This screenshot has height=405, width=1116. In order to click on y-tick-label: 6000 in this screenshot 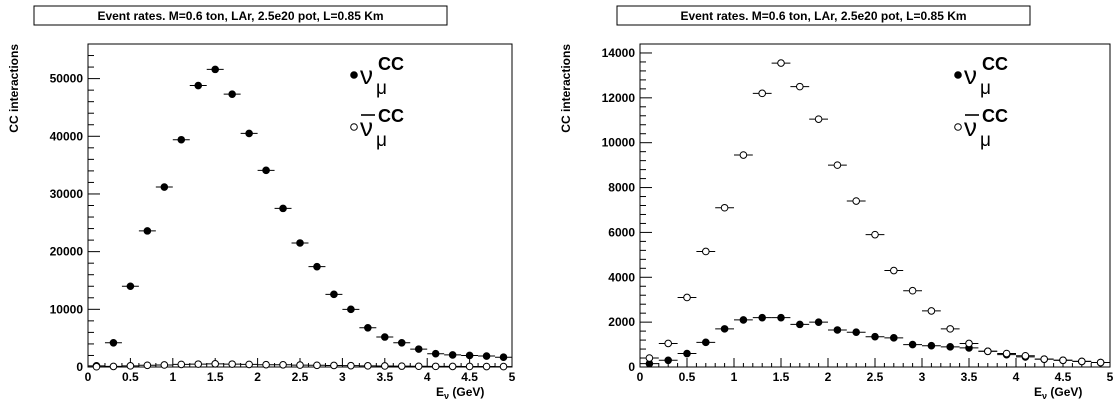, I will do `click(621, 232)`.